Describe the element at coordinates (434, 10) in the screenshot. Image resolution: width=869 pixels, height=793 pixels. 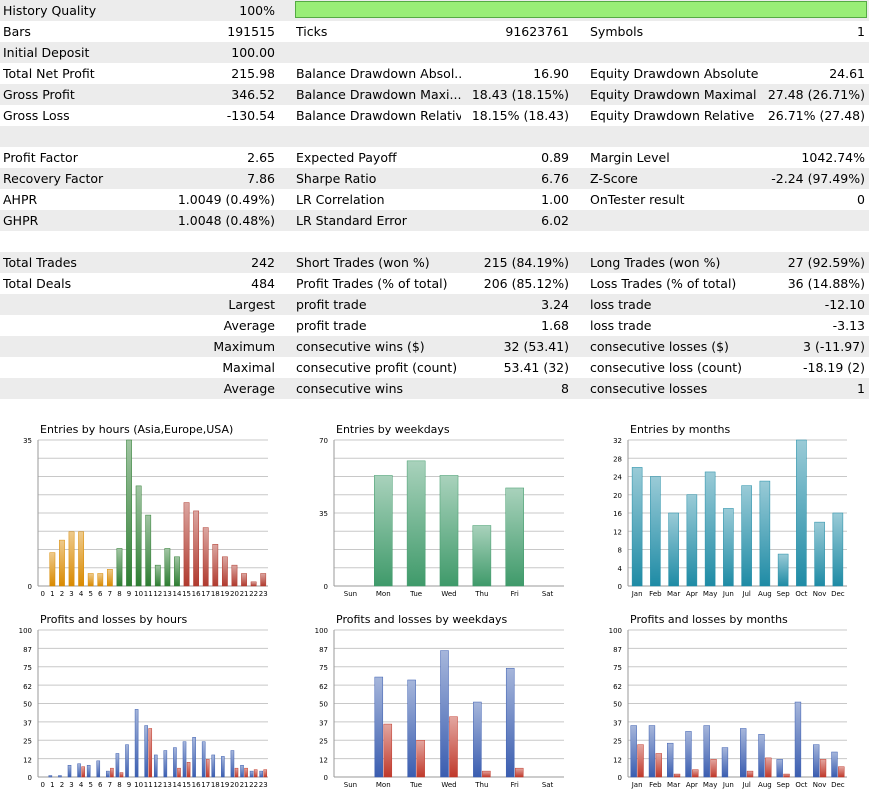
I see `report-row: History Quality 100%` at that location.